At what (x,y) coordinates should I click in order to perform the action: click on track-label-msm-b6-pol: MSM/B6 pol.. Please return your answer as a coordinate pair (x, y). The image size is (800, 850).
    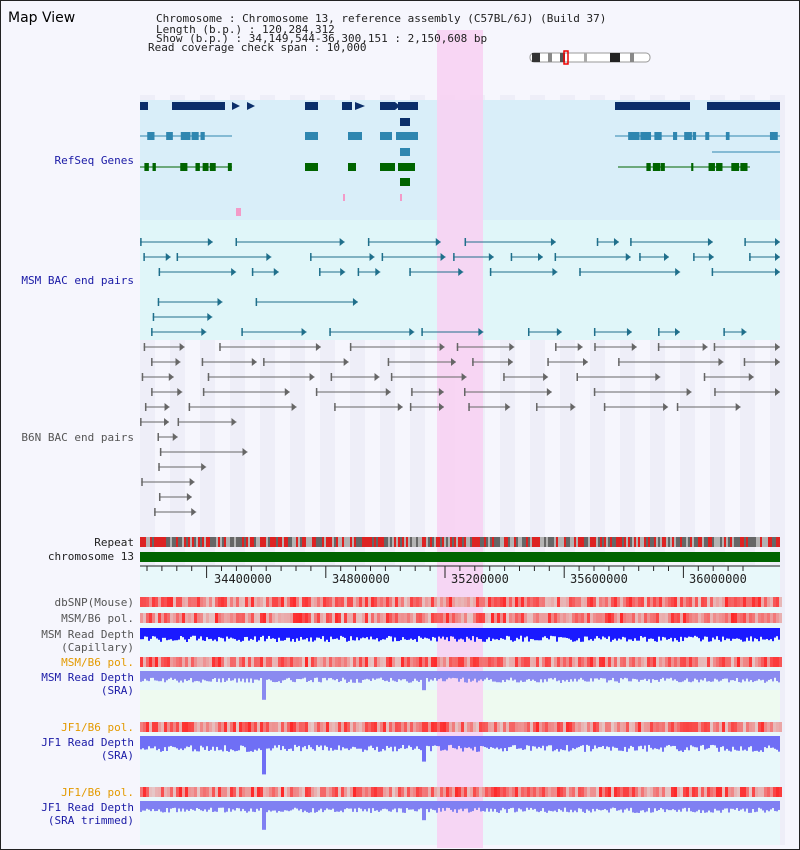
    Looking at the image, I should click on (97, 618).